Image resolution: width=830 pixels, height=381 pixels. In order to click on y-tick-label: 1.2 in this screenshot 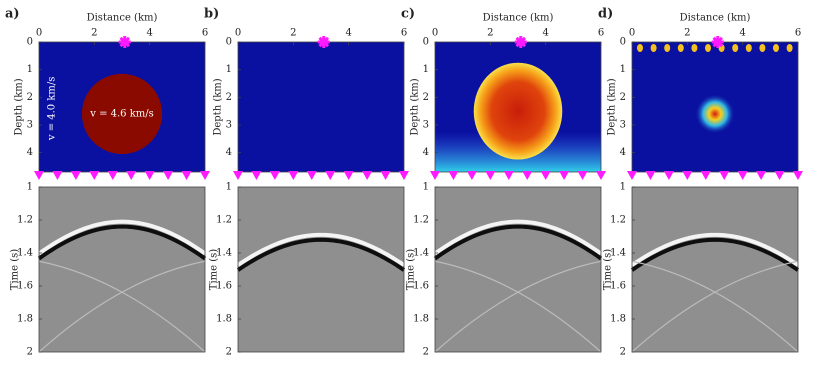, I will do `click(421, 220)`.